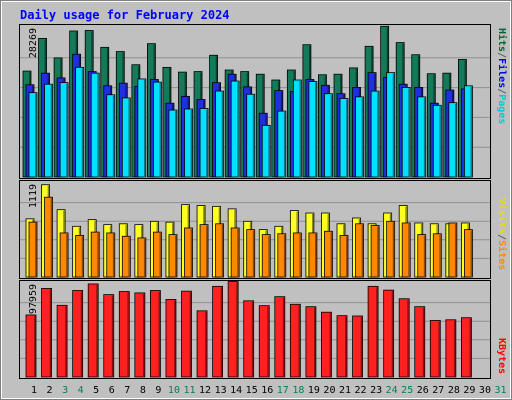  Describe the element at coordinates (33, 43) in the screenshot. I see `hits-ymax-label: 28269` at that location.